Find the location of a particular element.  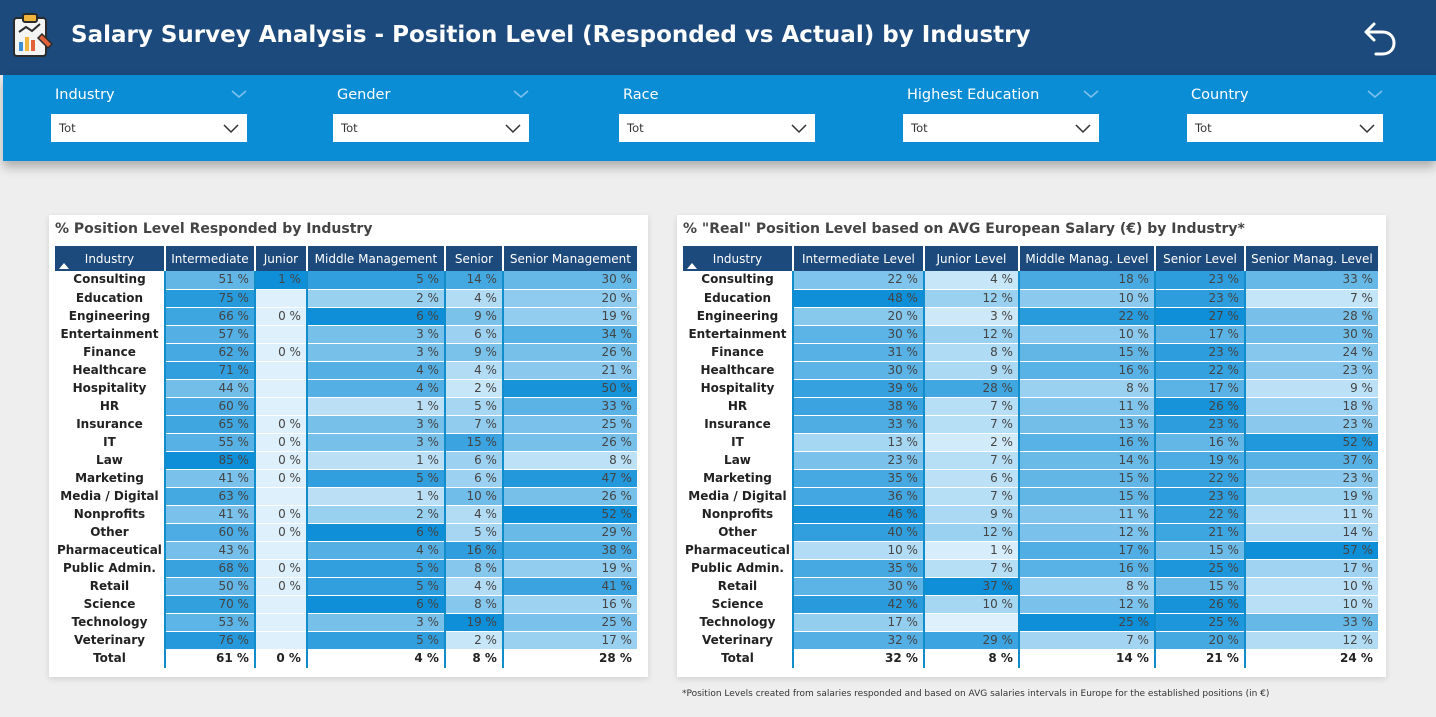

table-row: Healthcare 30 % 9 % 16 % 22 % 23 % is located at coordinates (1030, 370).